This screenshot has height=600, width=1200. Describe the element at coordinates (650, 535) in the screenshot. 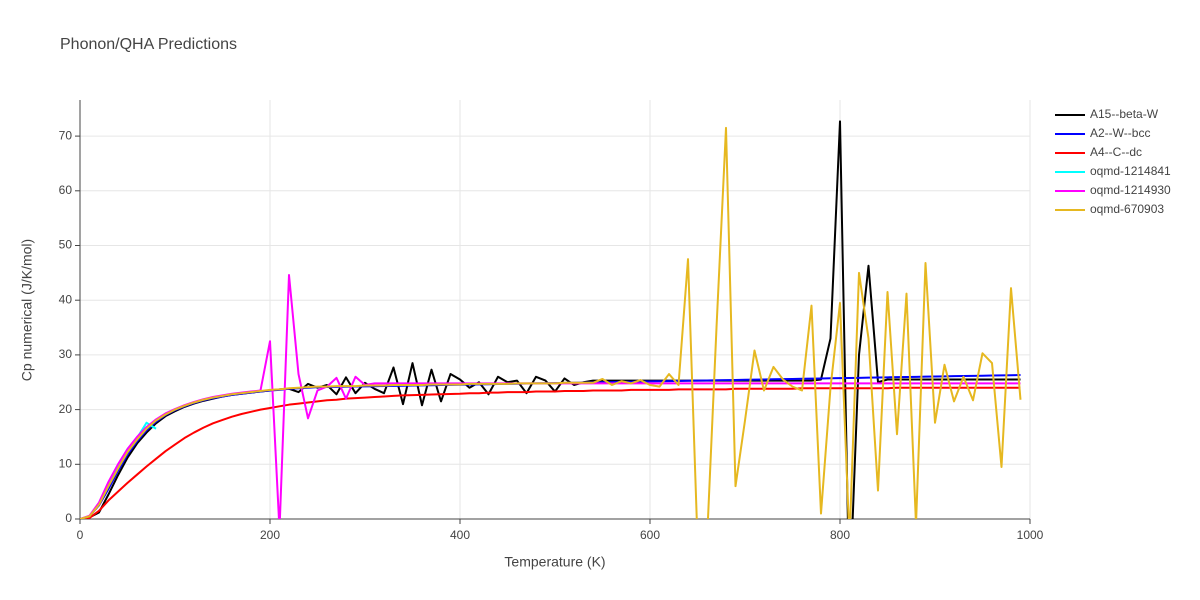

I see `x-tick-label: 600` at that location.